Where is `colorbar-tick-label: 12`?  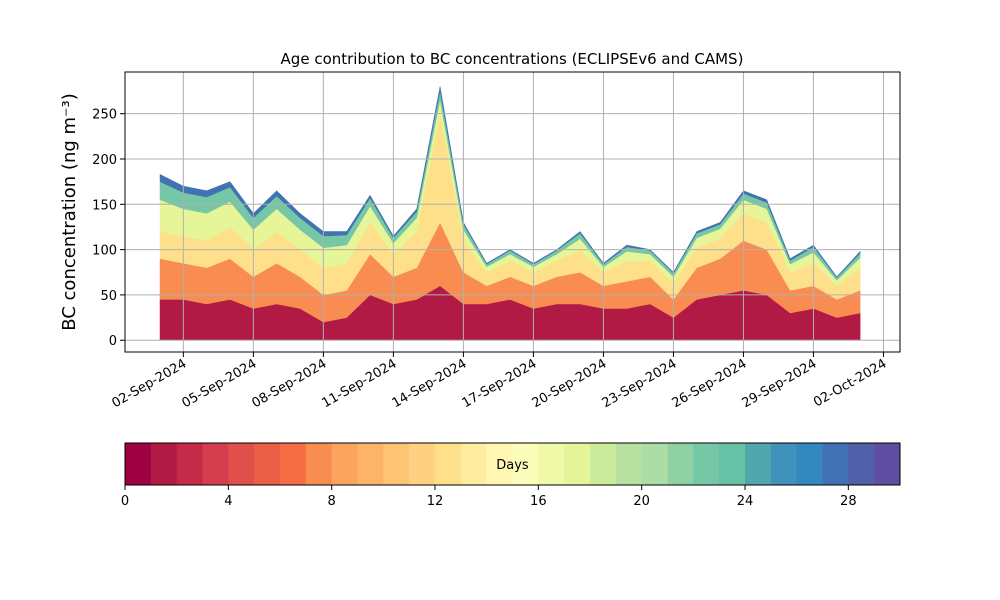 colorbar-tick-label: 12 is located at coordinates (435, 501).